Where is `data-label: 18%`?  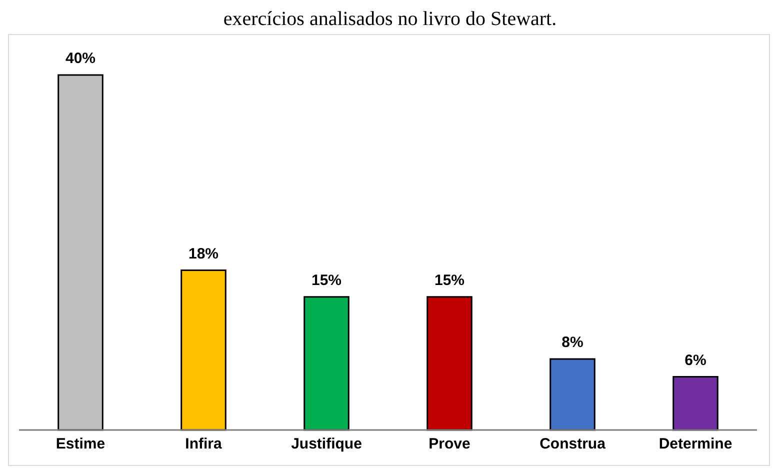
data-label: 18% is located at coordinates (203, 253).